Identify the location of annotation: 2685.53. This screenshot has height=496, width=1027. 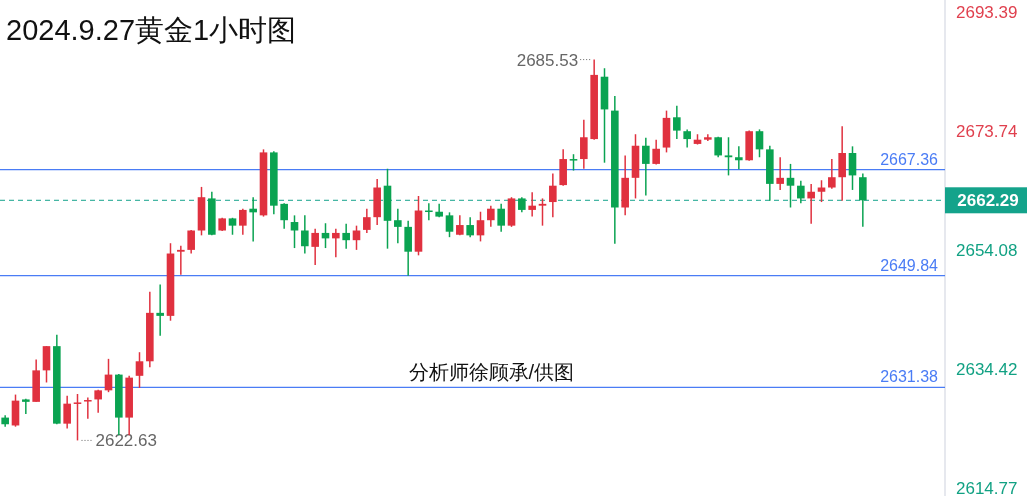
(547, 60).